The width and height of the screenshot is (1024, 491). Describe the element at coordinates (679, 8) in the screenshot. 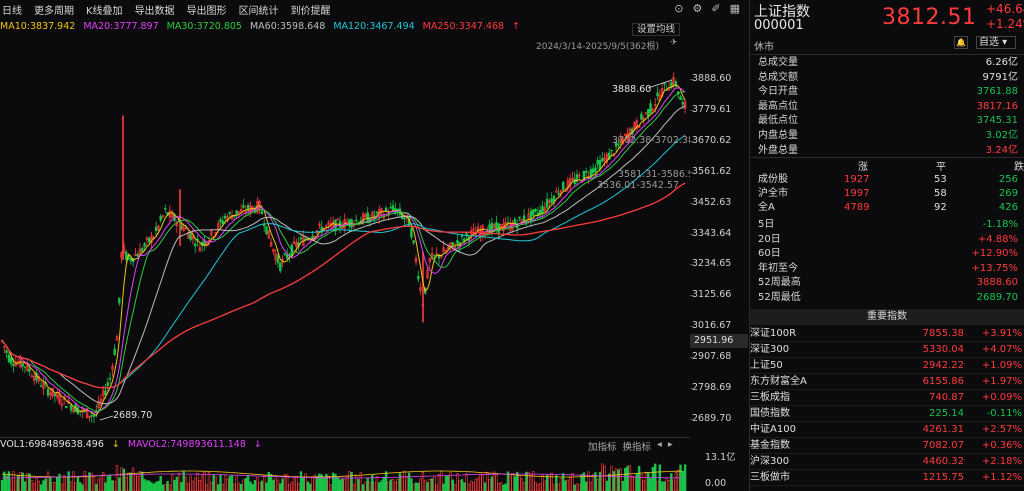

I see `chevron-down-icon: ⊙` at that location.